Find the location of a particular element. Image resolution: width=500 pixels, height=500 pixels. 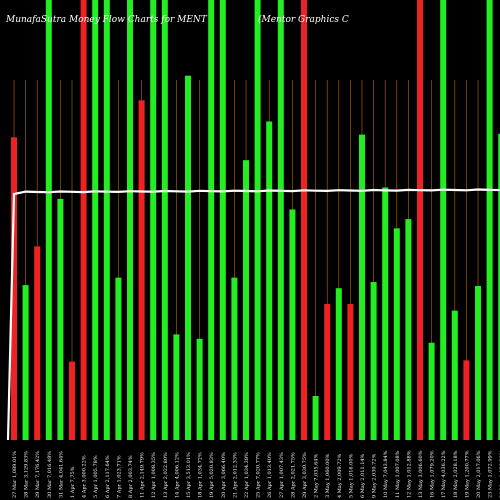

x-tick-label: 20 Apr 3,066.40% is located at coordinates (224, 475).